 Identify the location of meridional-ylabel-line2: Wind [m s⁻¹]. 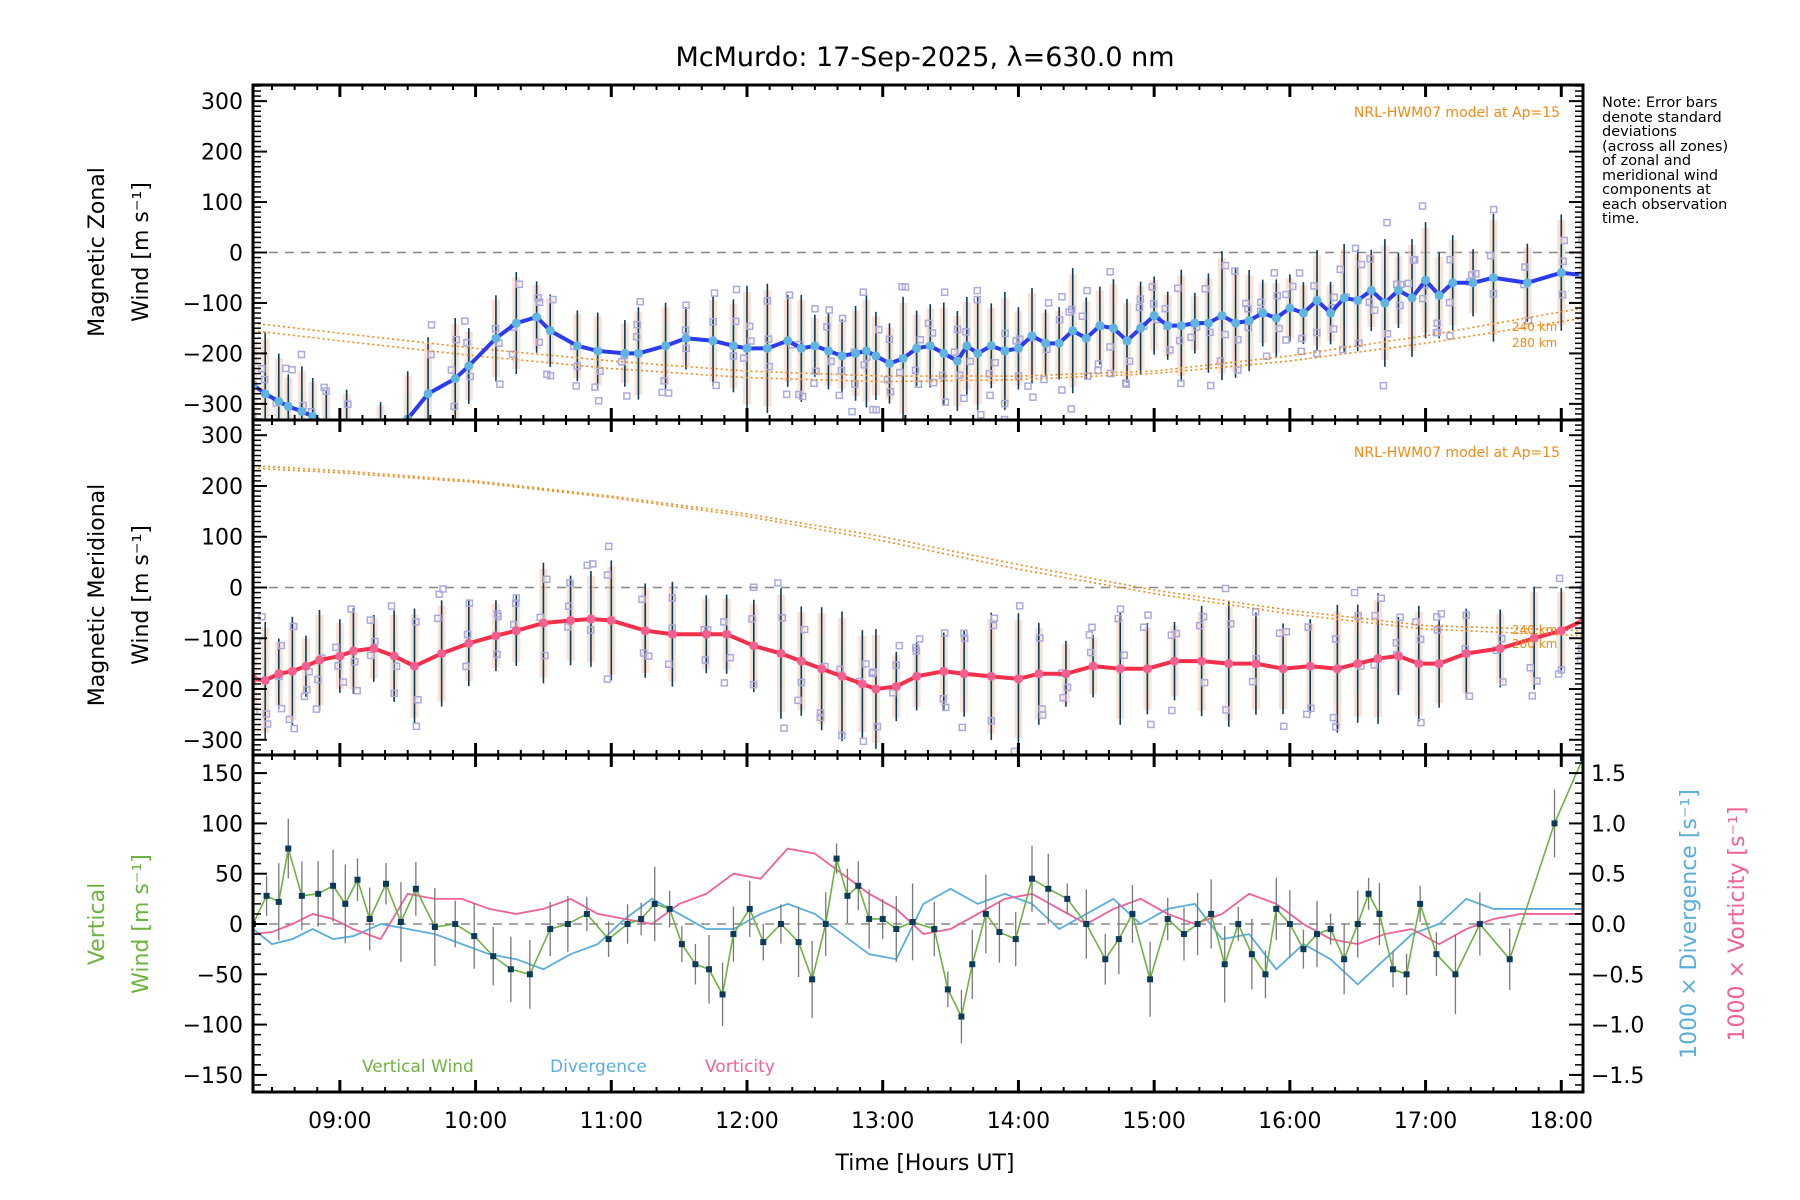
(141, 595).